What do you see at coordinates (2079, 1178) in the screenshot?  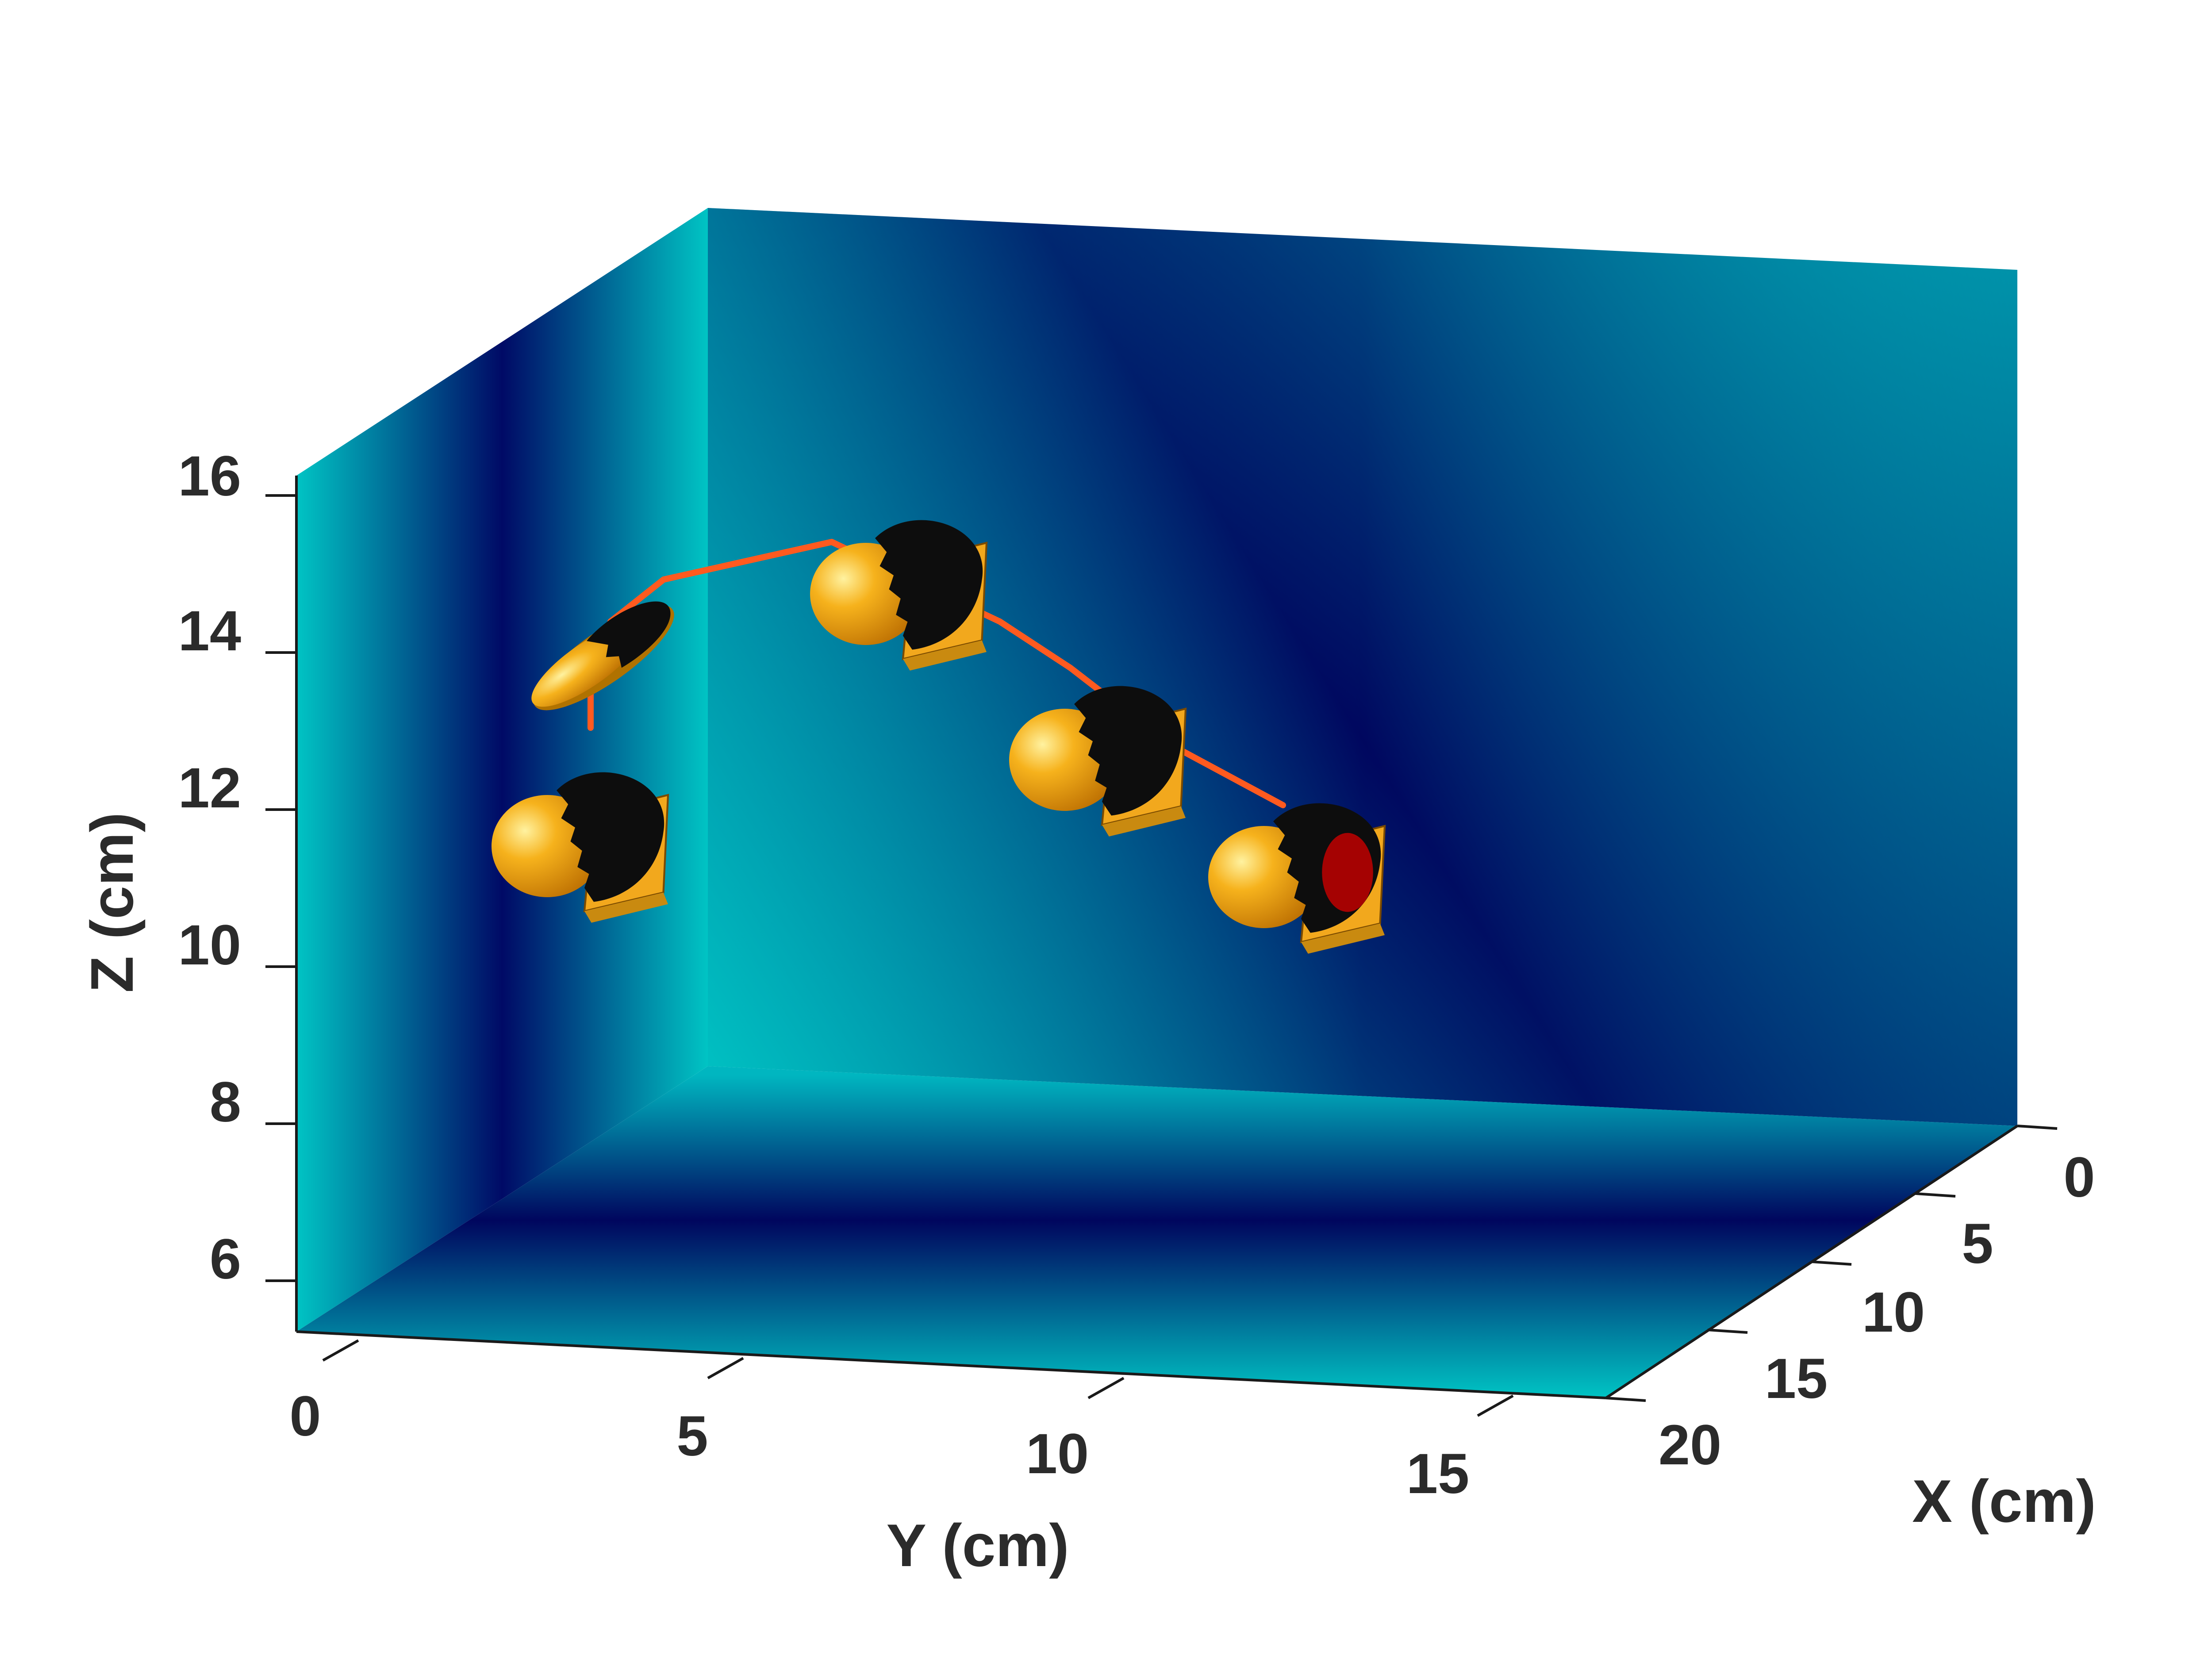 I see `x-tick-label: 0` at bounding box center [2079, 1178].